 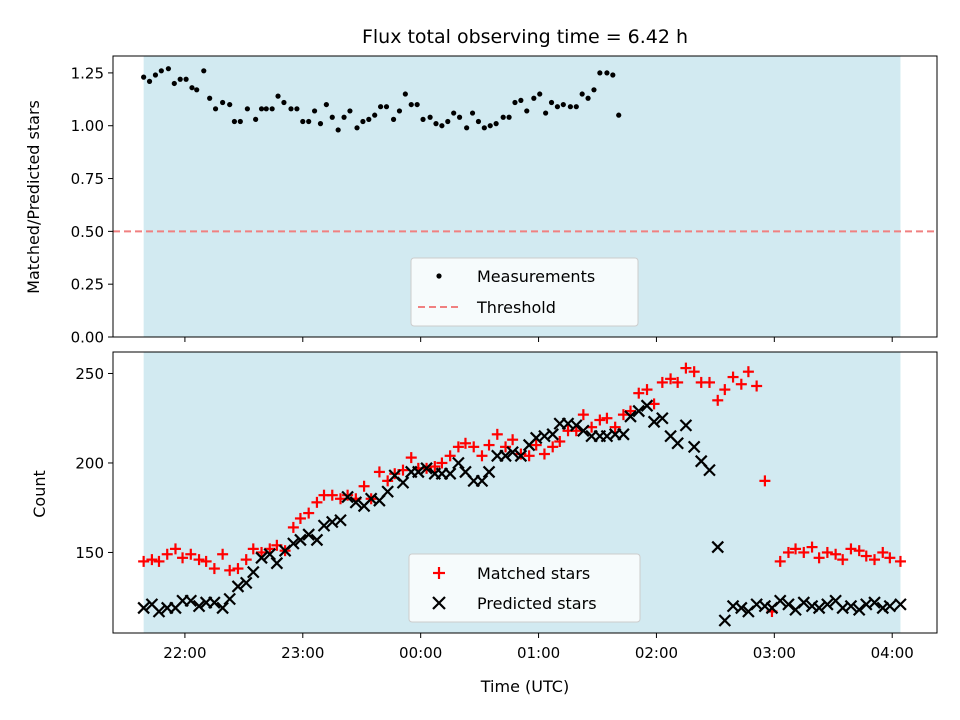 What do you see at coordinates (420, 653) in the screenshot?
I see `x-tick-label: 00:00` at bounding box center [420, 653].